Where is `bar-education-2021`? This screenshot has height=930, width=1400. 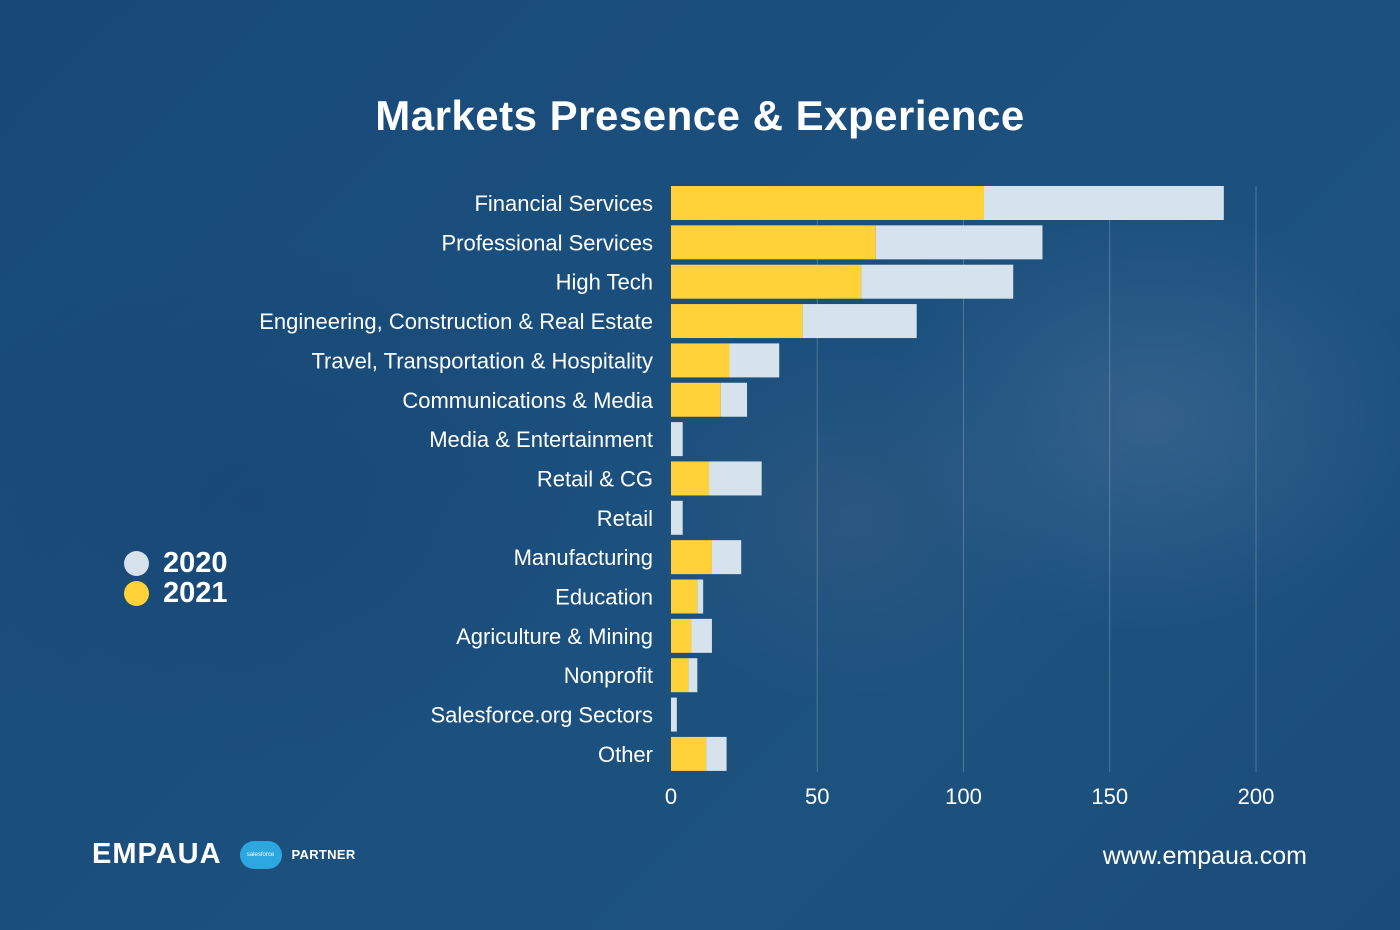 bar-education-2021 is located at coordinates (684, 596).